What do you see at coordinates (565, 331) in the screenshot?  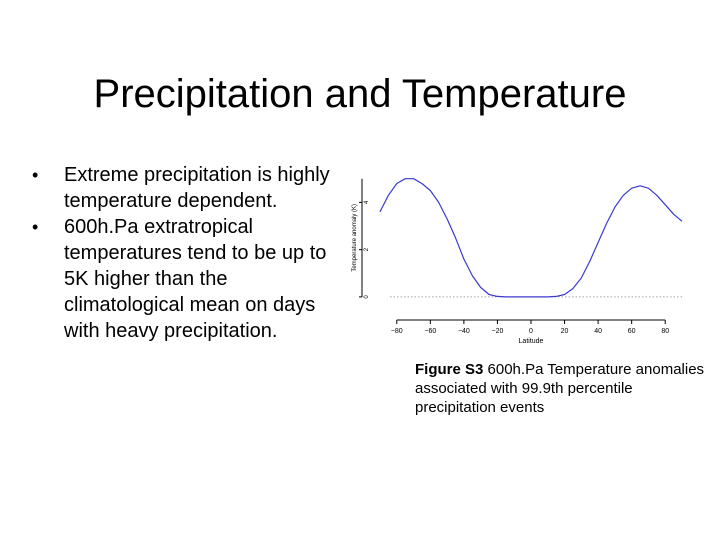 I see `x-tick-label: 20` at bounding box center [565, 331].